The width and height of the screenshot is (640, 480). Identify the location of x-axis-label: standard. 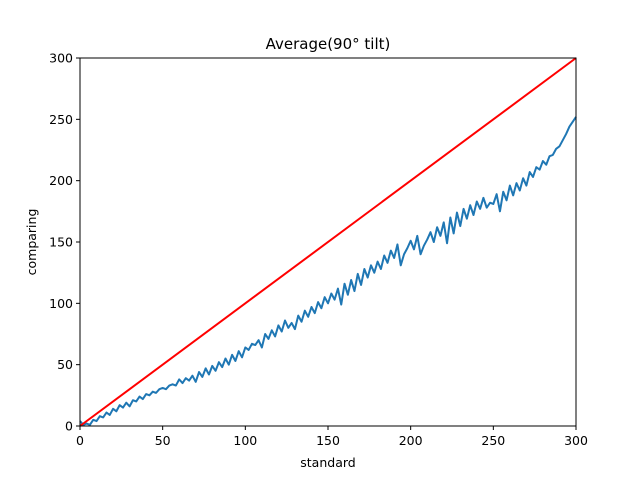
(327, 462).